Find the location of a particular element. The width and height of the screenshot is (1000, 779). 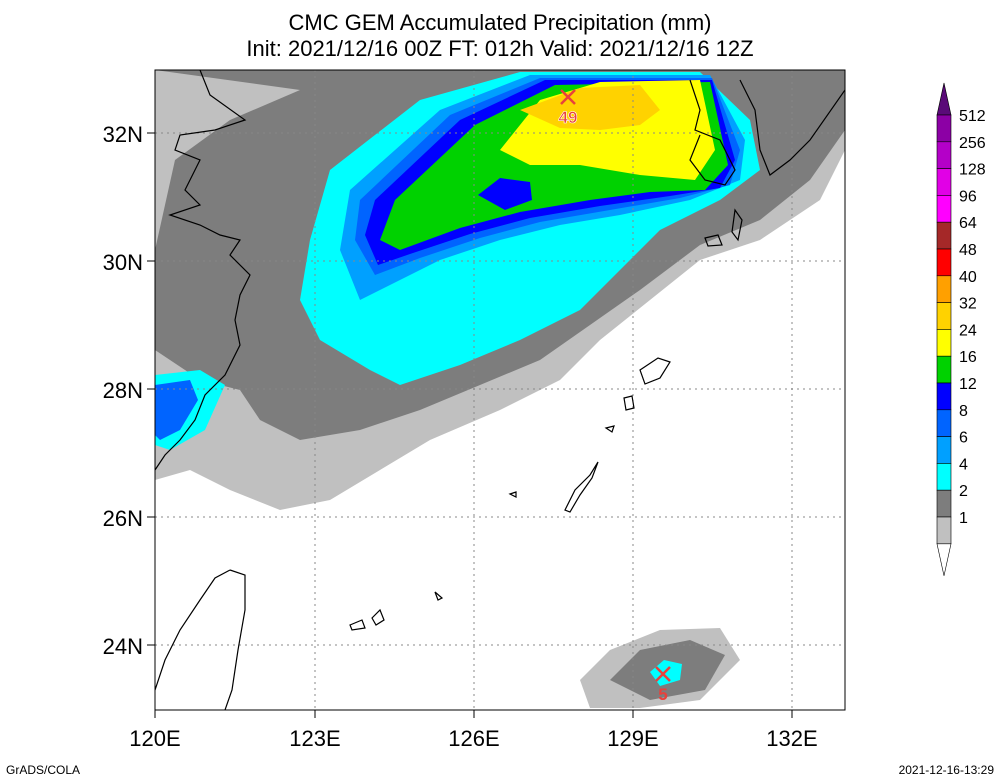

lon-label-129e: 129E is located at coordinates (632, 738).